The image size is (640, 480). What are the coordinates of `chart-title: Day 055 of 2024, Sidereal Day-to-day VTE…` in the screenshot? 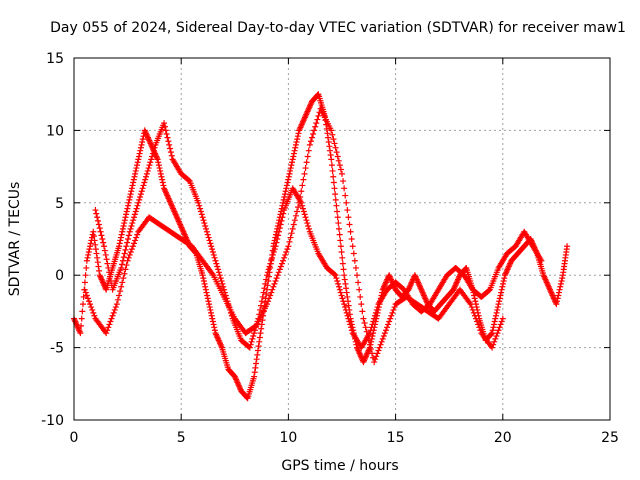 It's located at (338, 28).